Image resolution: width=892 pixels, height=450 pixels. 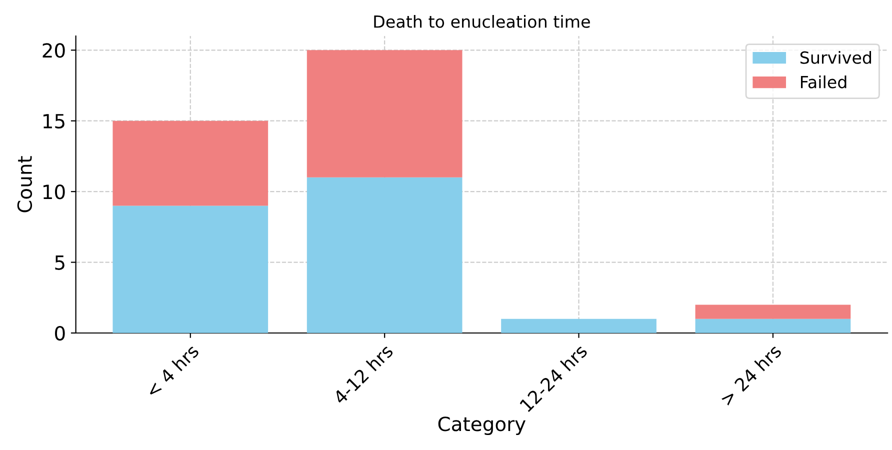 What do you see at coordinates (836, 57) in the screenshot?
I see `legend-label: Survived` at bounding box center [836, 57].